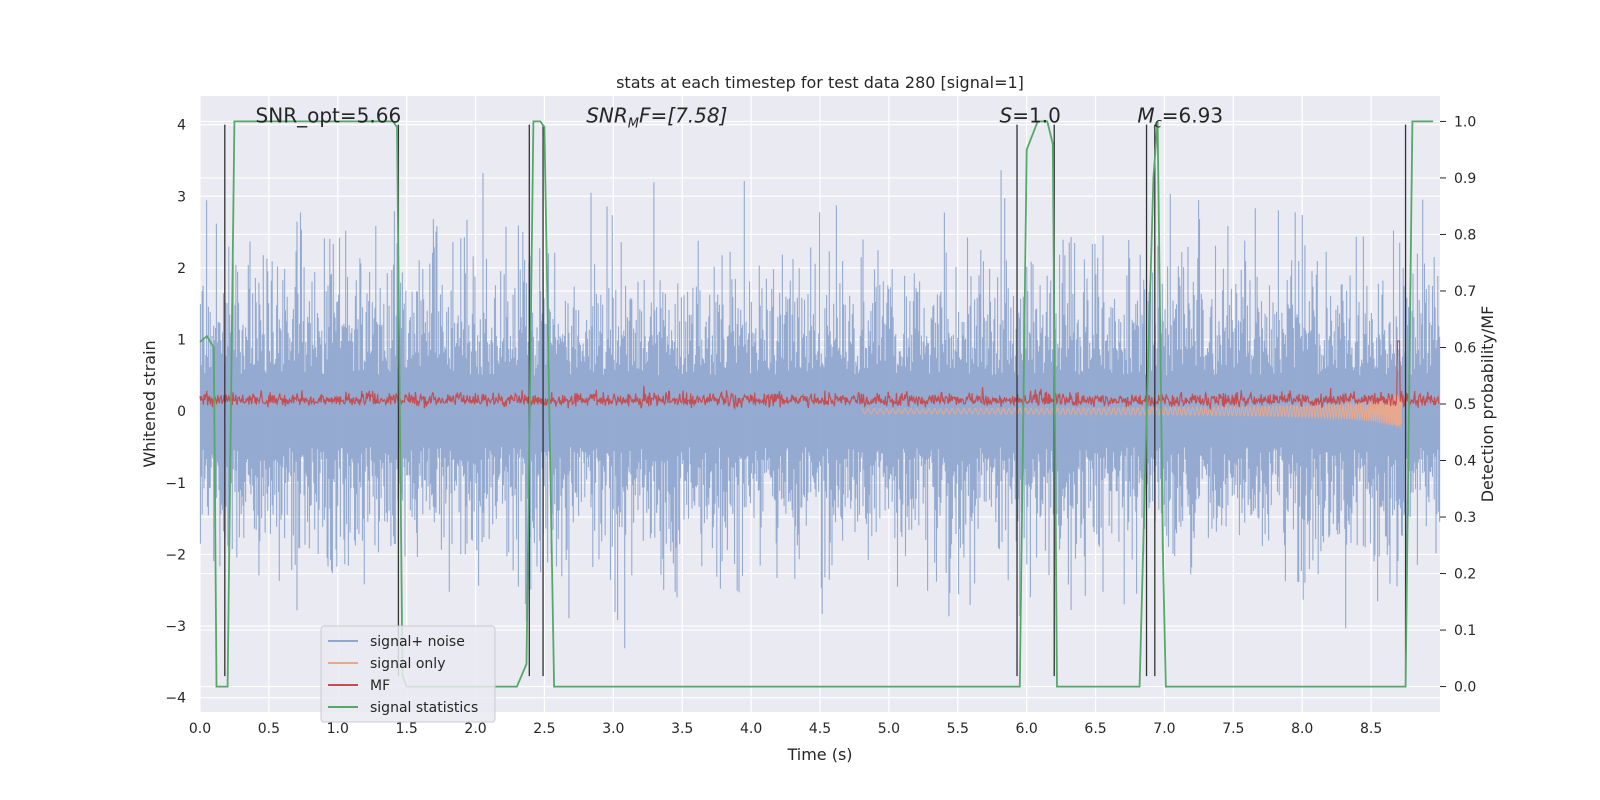 The width and height of the screenshot is (1600, 800). I want to click on x-tick-label: 3.0, so click(613, 729).